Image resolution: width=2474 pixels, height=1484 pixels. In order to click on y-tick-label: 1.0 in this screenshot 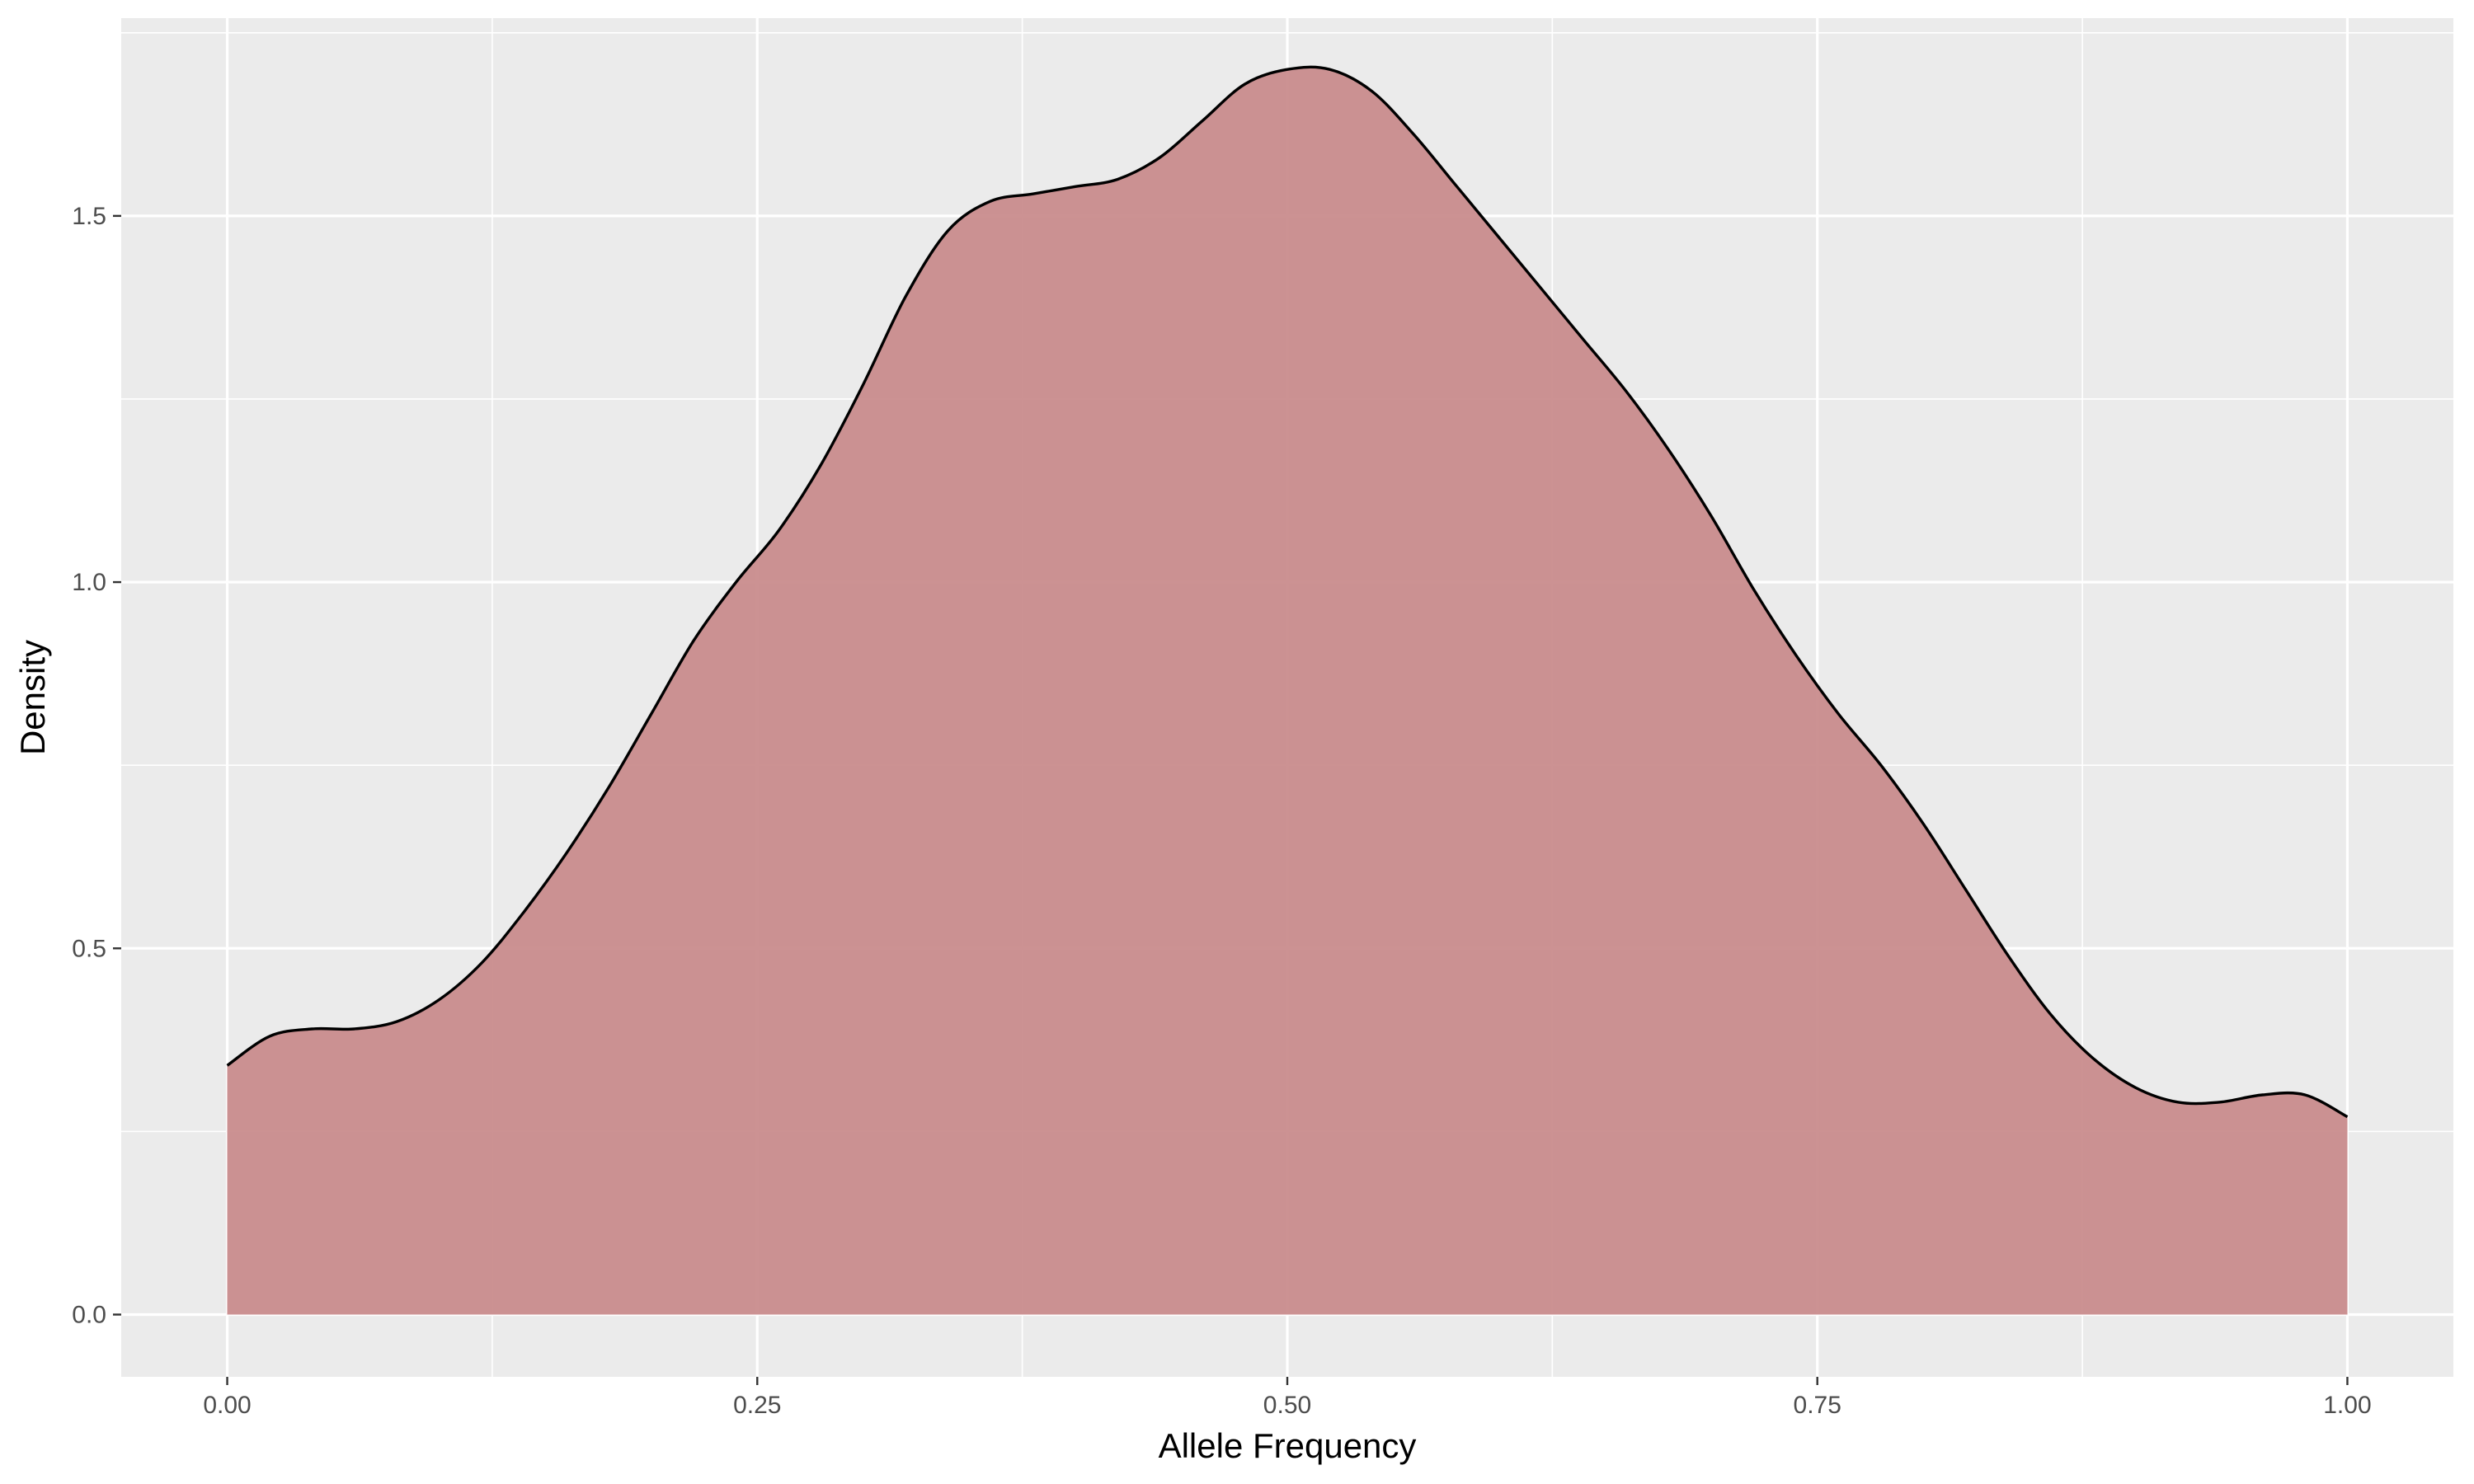, I will do `click(89, 582)`.